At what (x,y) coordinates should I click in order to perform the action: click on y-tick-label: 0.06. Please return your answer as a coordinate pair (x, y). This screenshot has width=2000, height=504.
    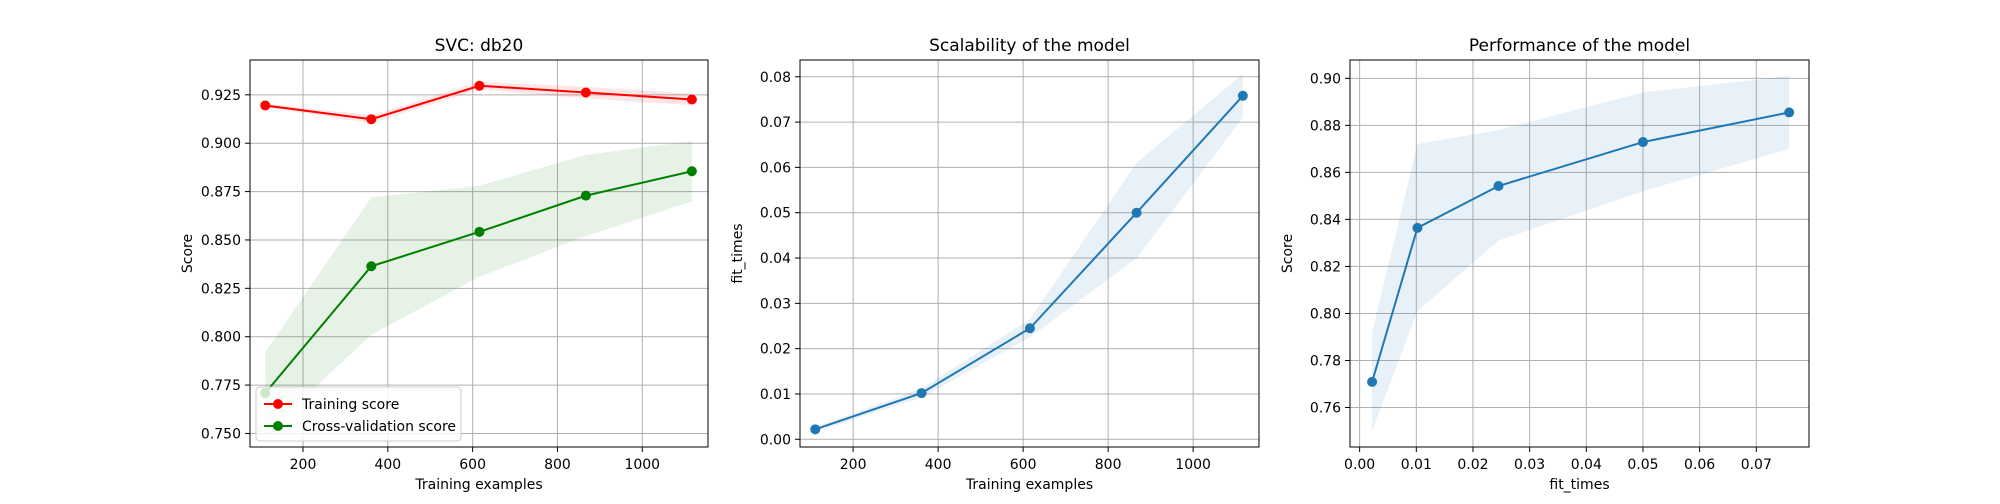
    Looking at the image, I should click on (775, 168).